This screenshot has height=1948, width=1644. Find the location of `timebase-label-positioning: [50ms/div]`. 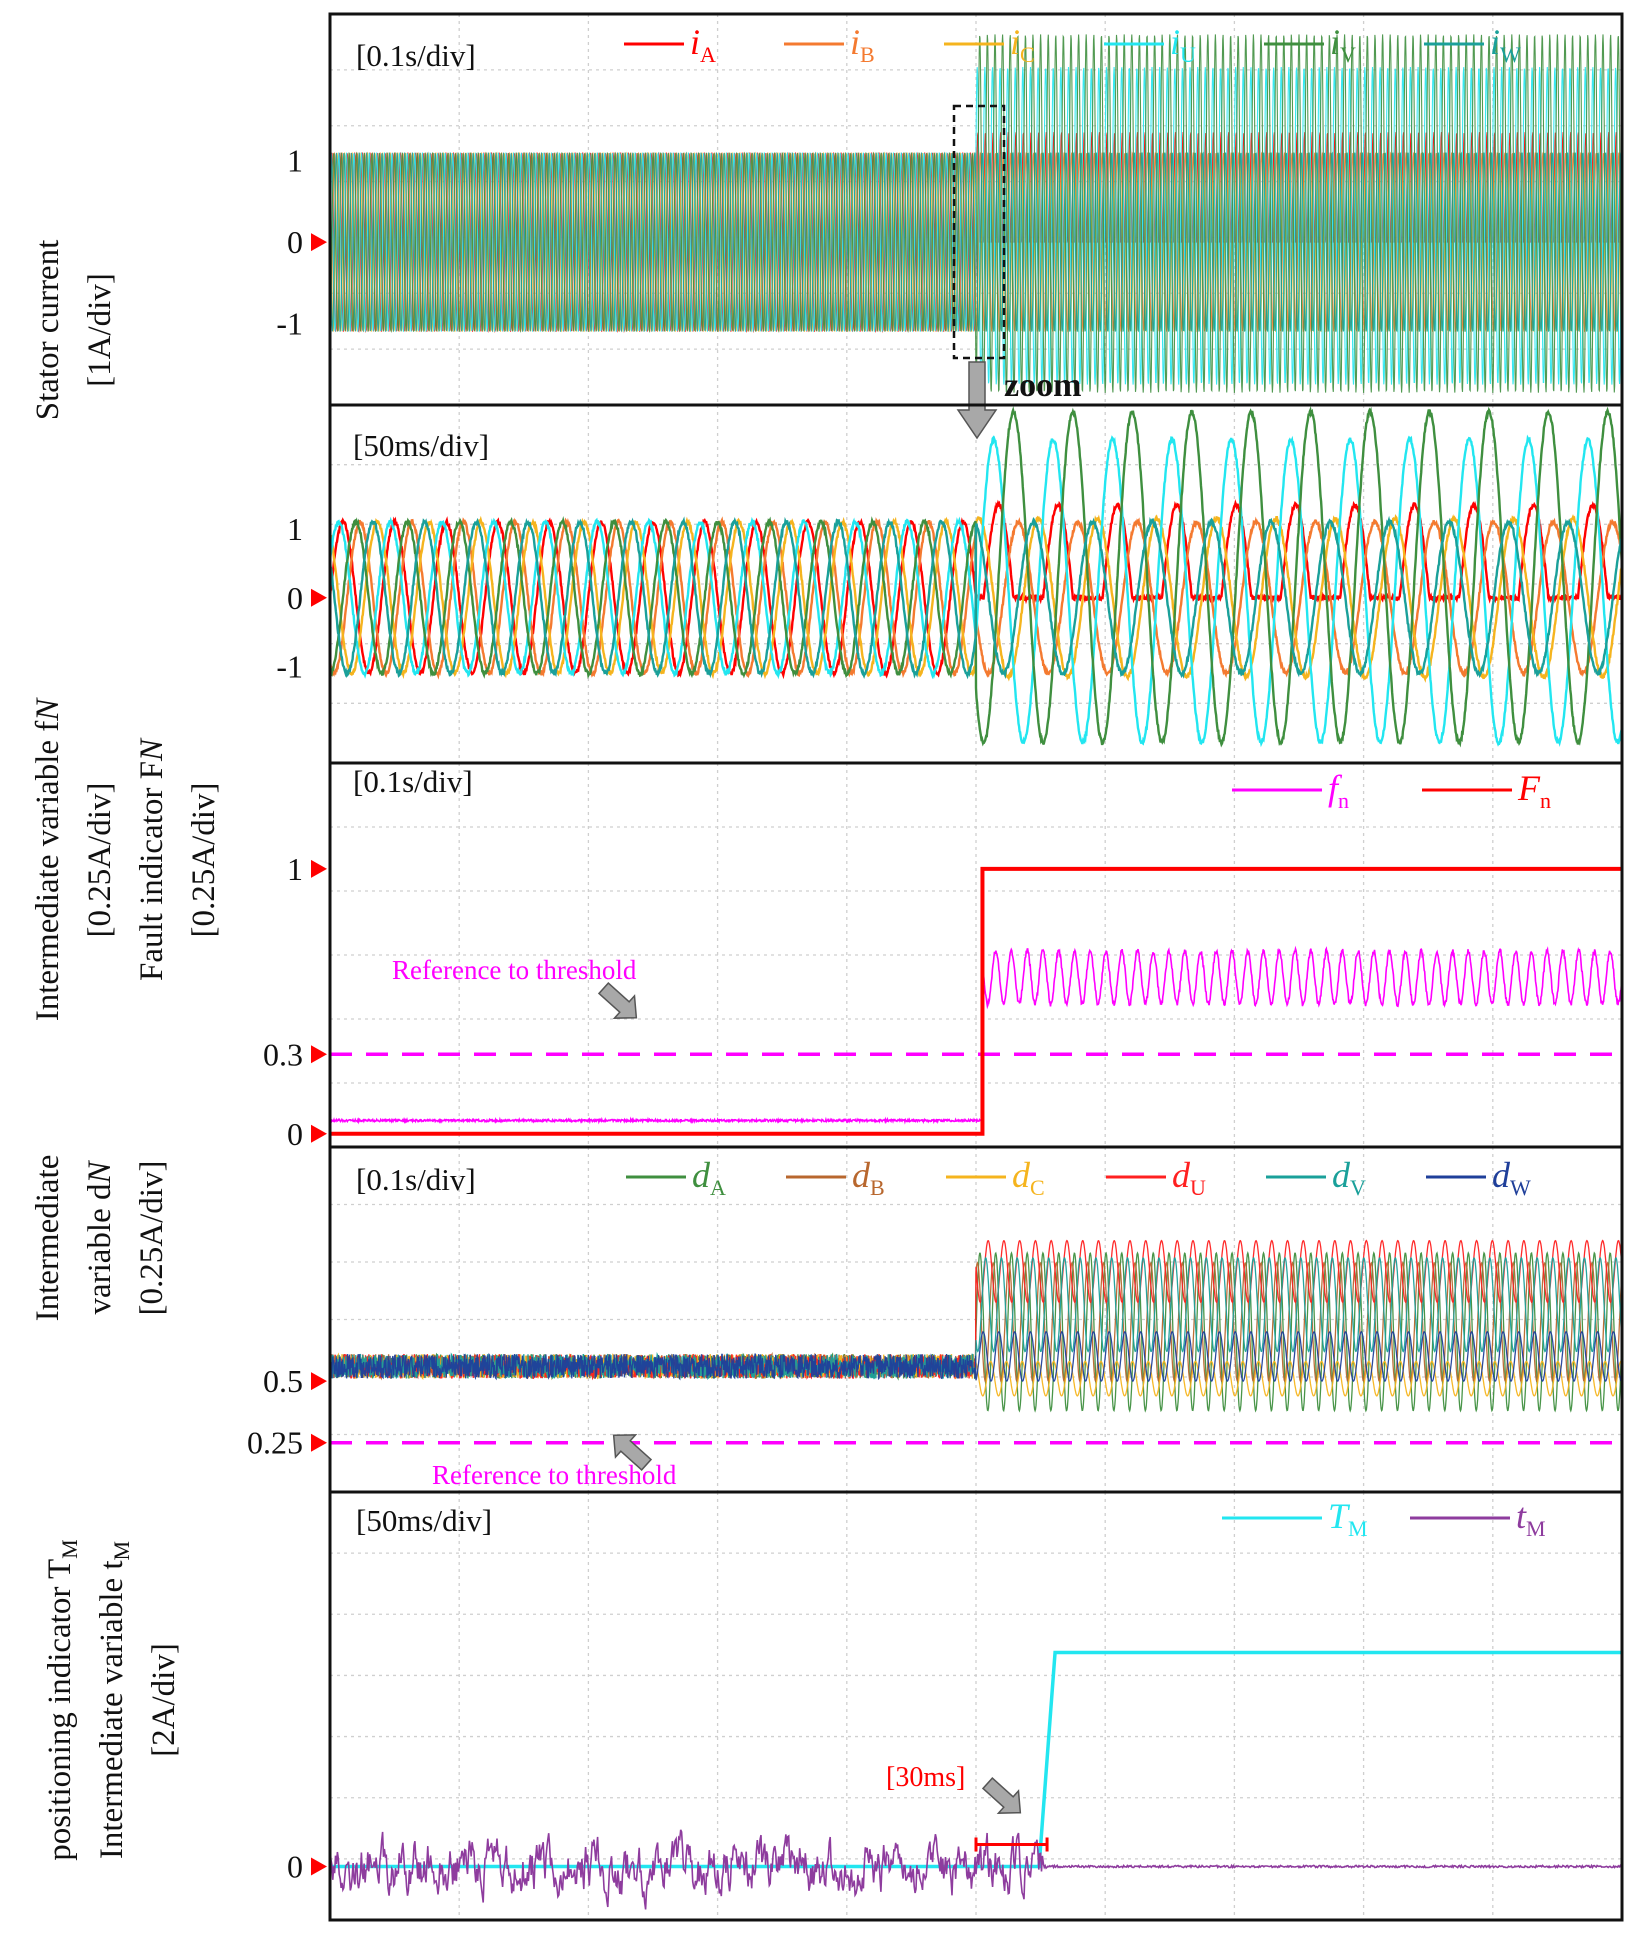

timebase-label-positioning: [50ms/div] is located at coordinates (424, 1520).